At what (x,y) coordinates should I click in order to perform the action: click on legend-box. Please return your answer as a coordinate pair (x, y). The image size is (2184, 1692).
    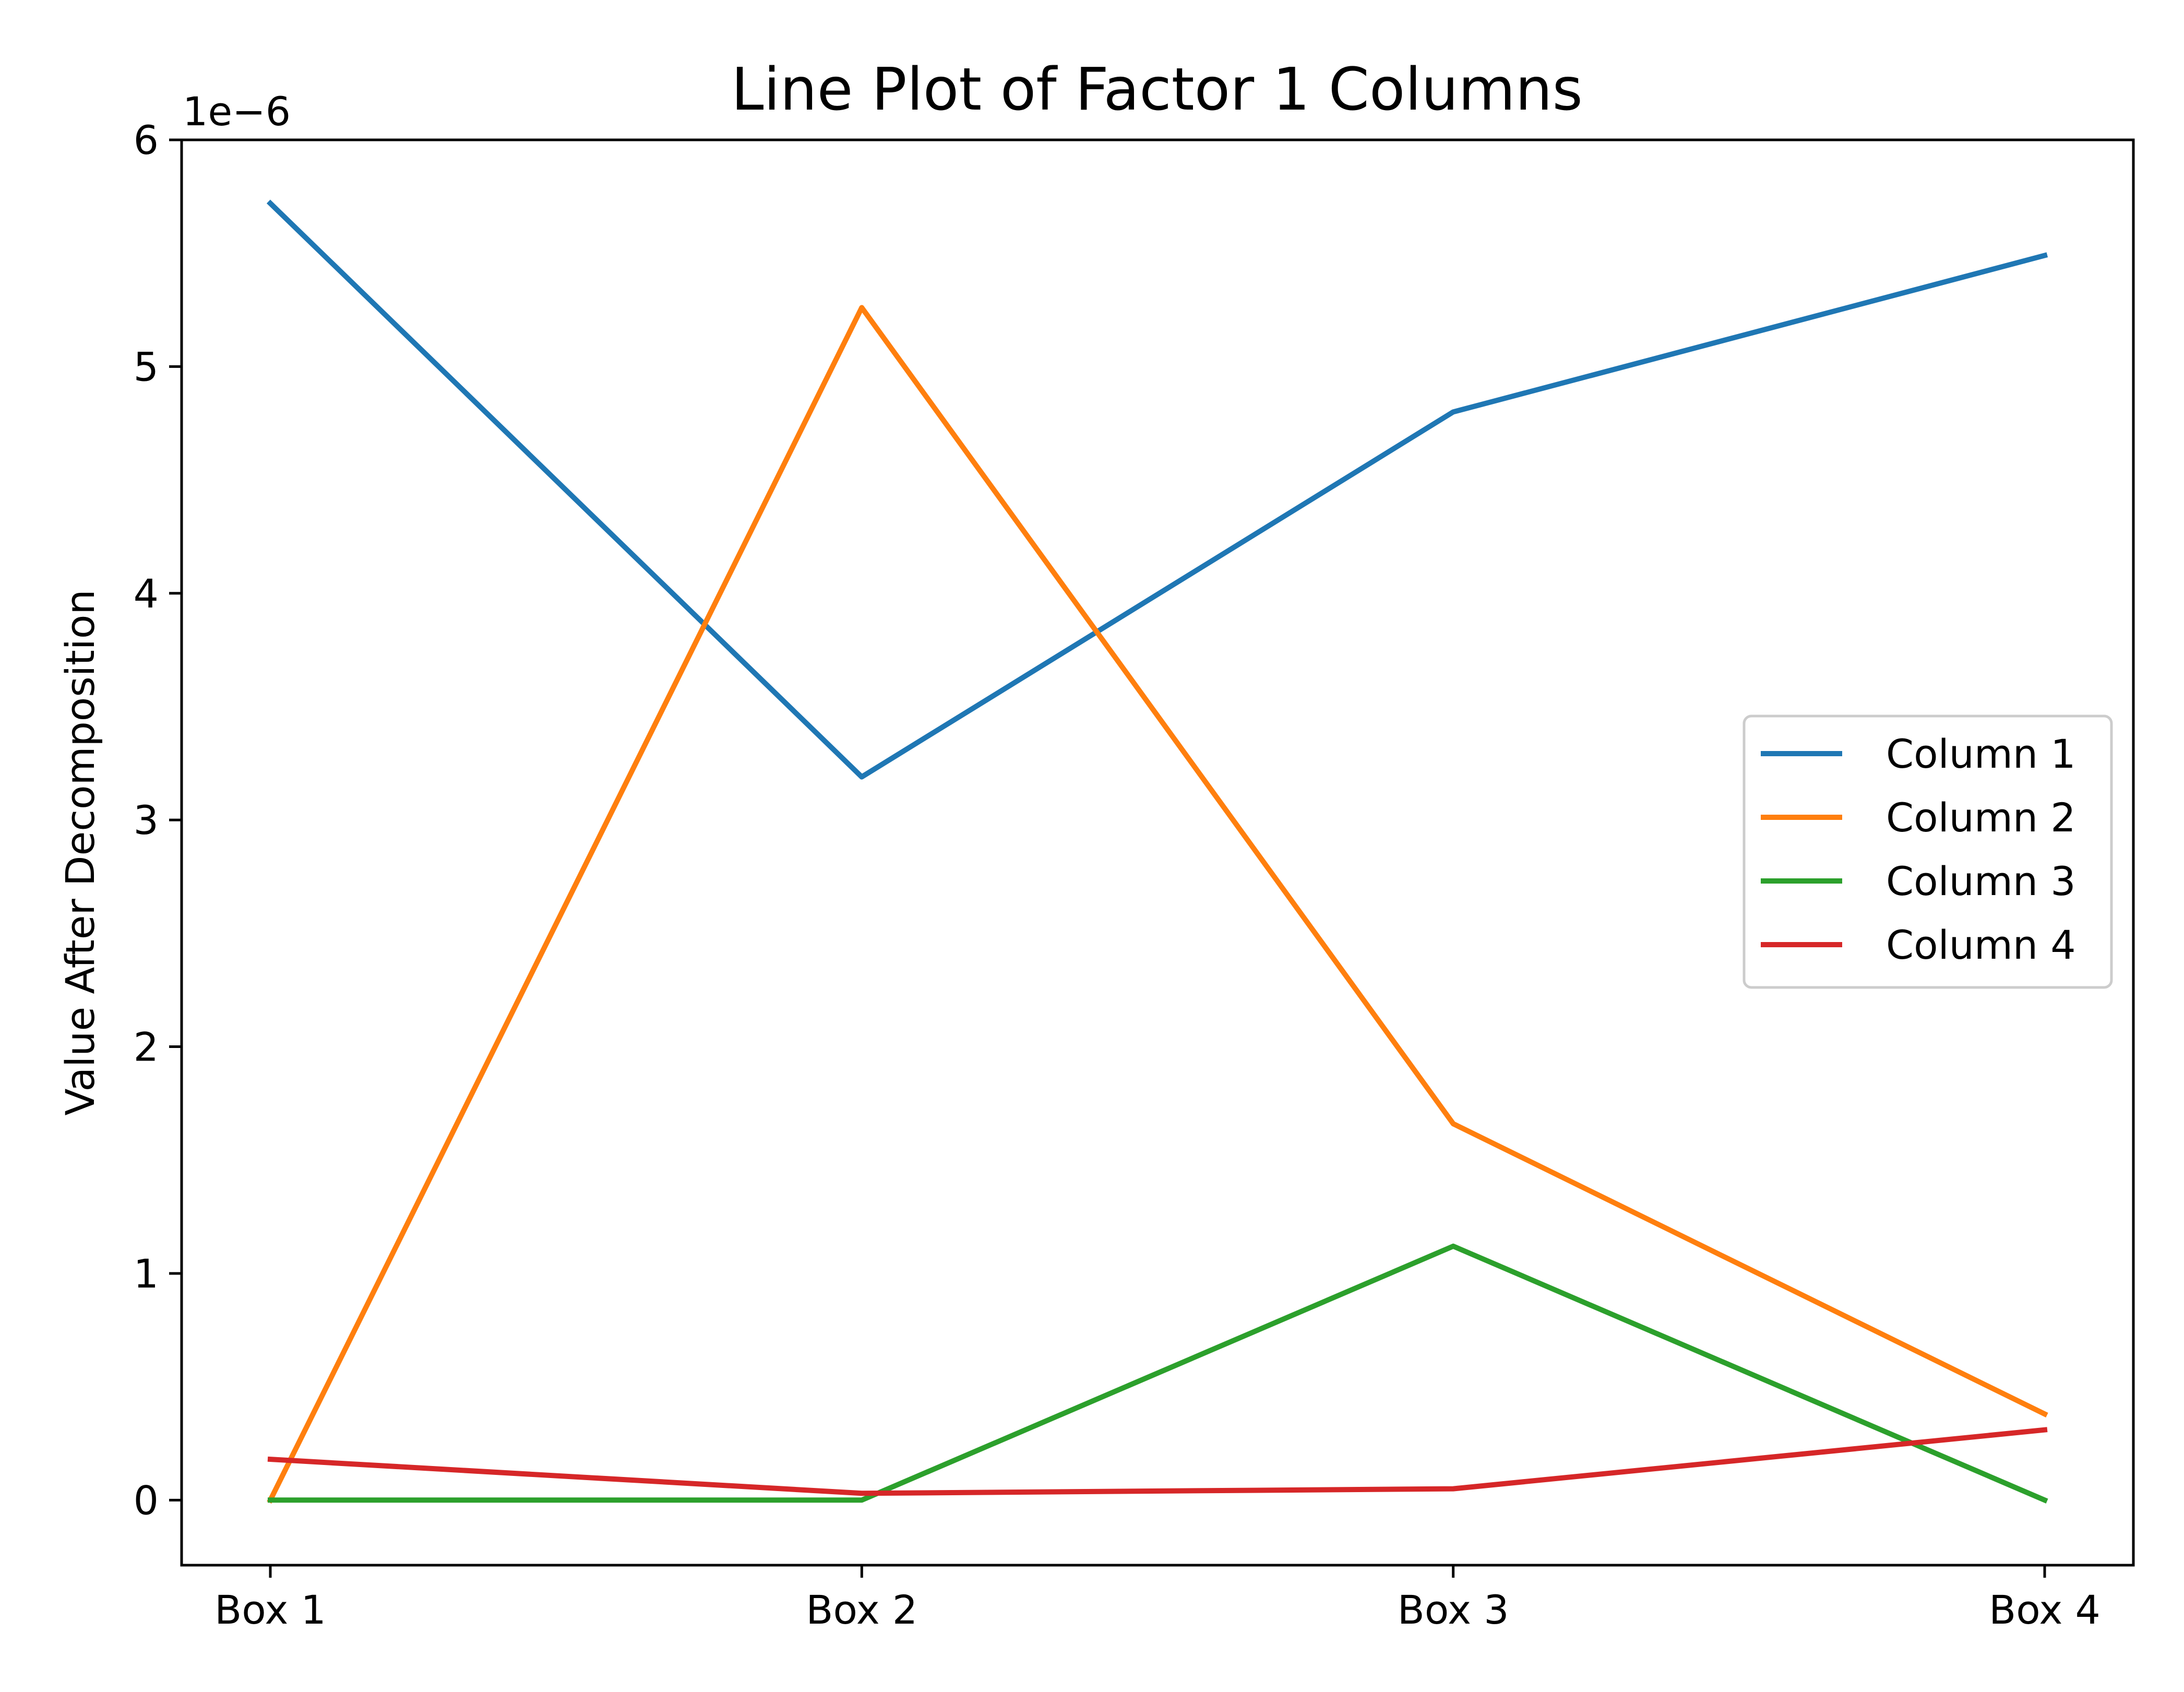
    Looking at the image, I should click on (1928, 851).